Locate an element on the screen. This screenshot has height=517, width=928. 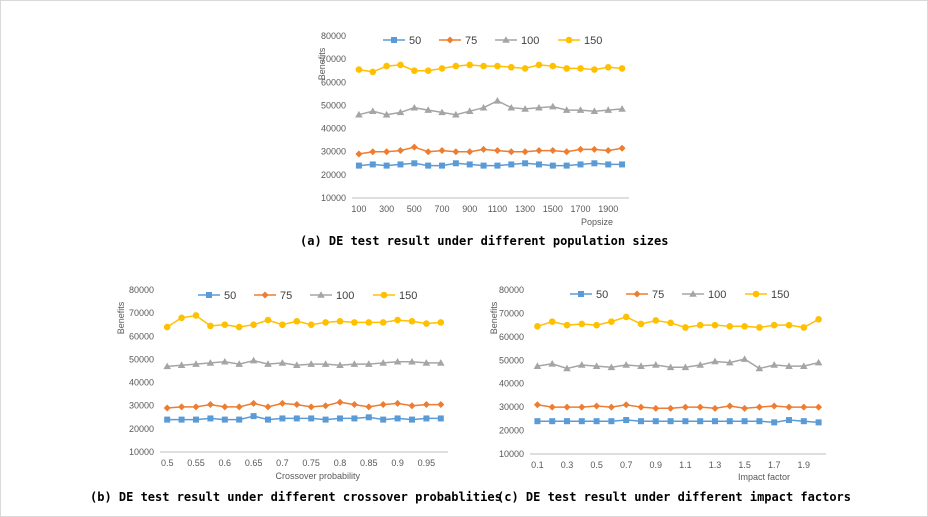
legend-label: 75 is located at coordinates (286, 296).